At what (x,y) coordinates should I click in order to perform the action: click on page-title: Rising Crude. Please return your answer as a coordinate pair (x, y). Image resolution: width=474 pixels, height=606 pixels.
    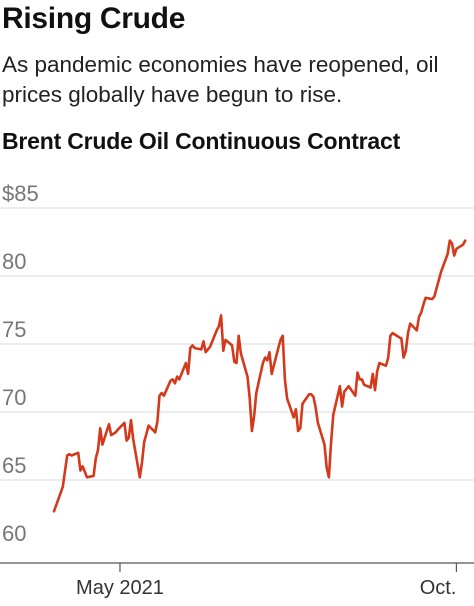
    Looking at the image, I should click on (94, 18).